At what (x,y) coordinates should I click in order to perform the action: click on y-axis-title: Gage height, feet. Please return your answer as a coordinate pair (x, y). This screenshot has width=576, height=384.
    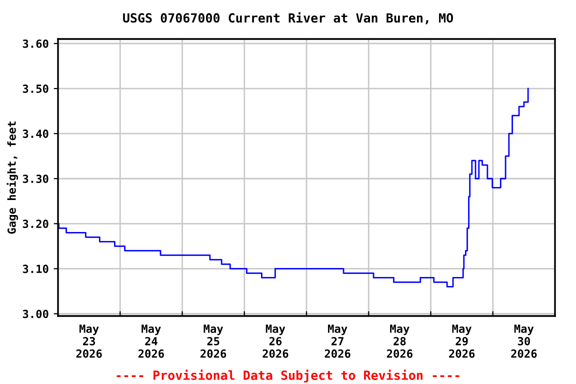
    Looking at the image, I should click on (12, 178).